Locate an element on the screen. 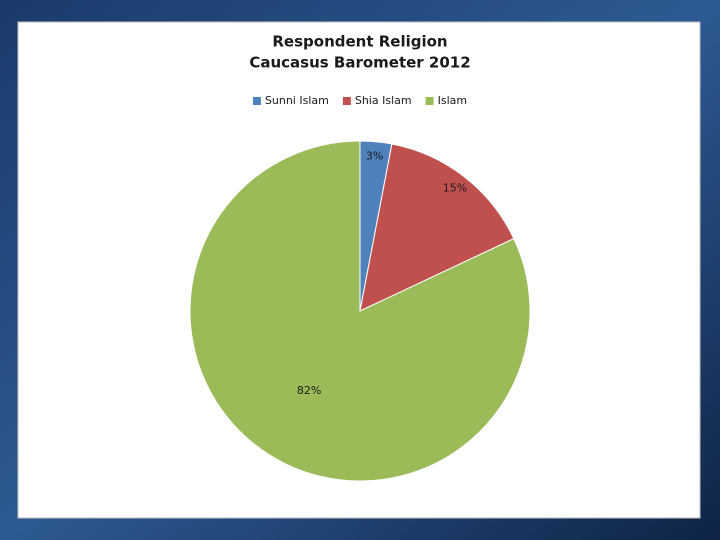 The height and width of the screenshot is (540, 720). legend: Sunni Islam Shia Islam Islam is located at coordinates (360, 100).